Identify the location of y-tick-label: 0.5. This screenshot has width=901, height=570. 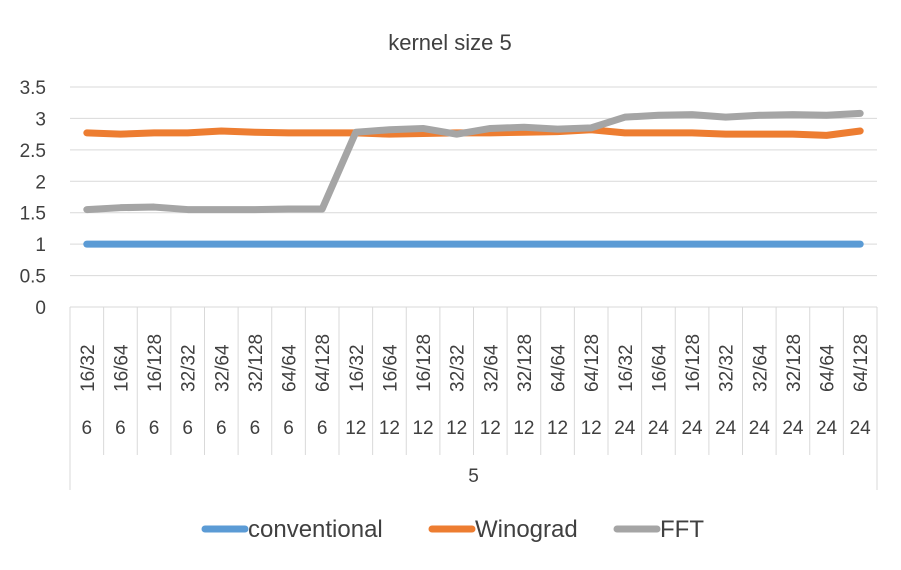
(33, 277).